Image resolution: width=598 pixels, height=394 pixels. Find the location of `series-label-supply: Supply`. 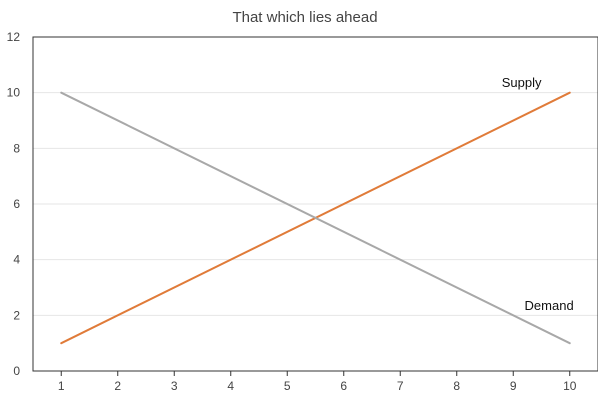

series-label-supply: Supply is located at coordinates (522, 82).